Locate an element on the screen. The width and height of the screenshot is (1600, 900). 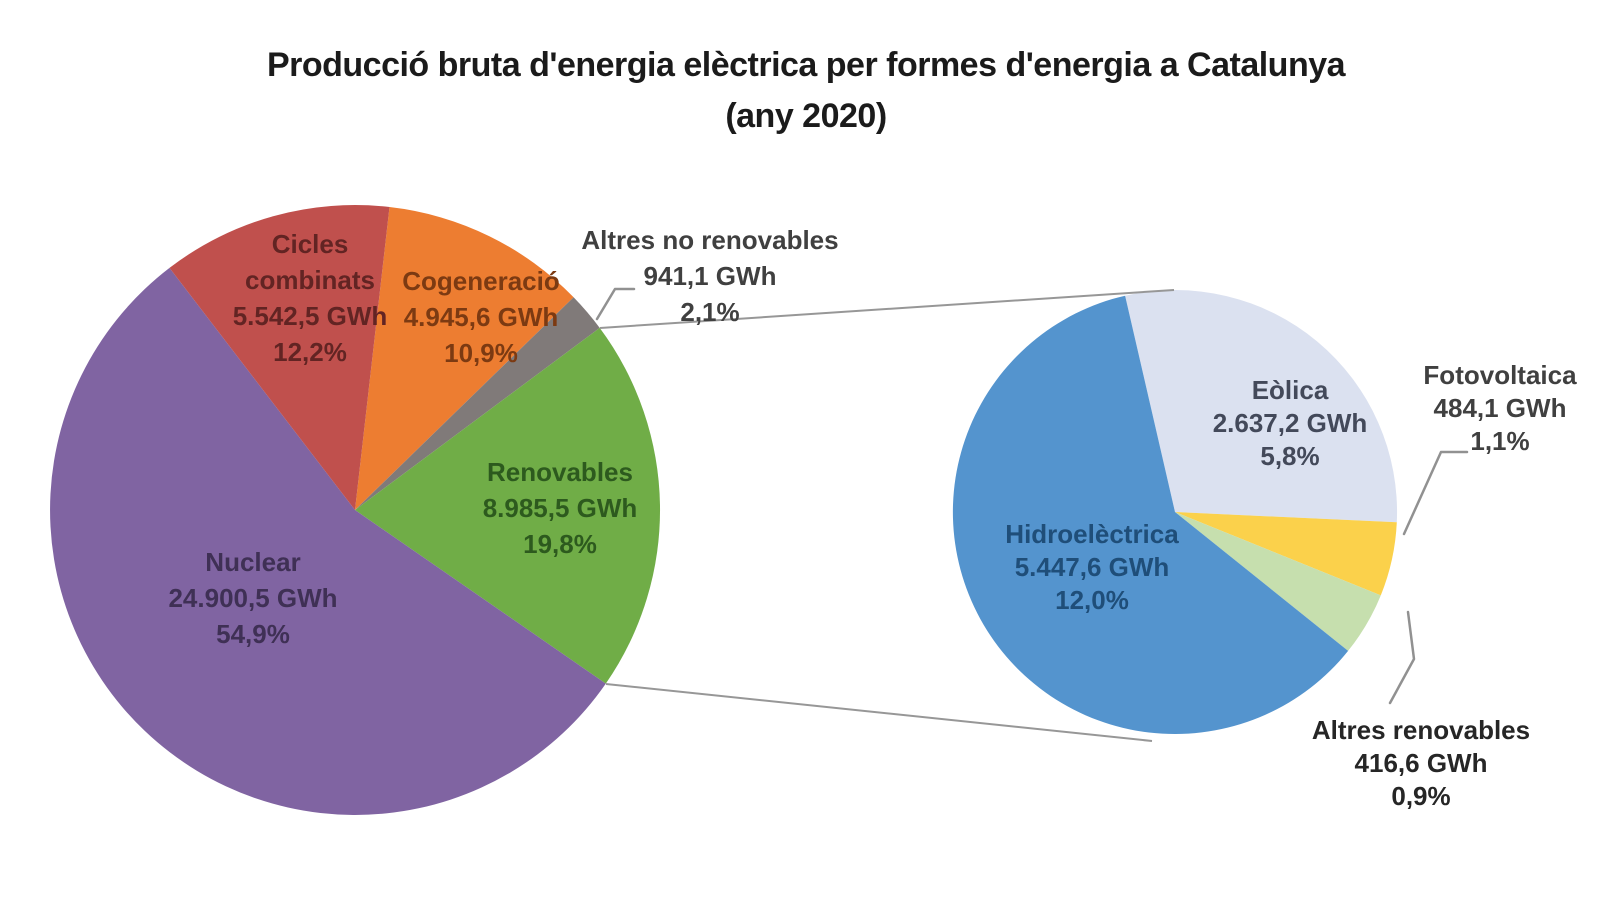
secondary-pie is located at coordinates (1175, 512).